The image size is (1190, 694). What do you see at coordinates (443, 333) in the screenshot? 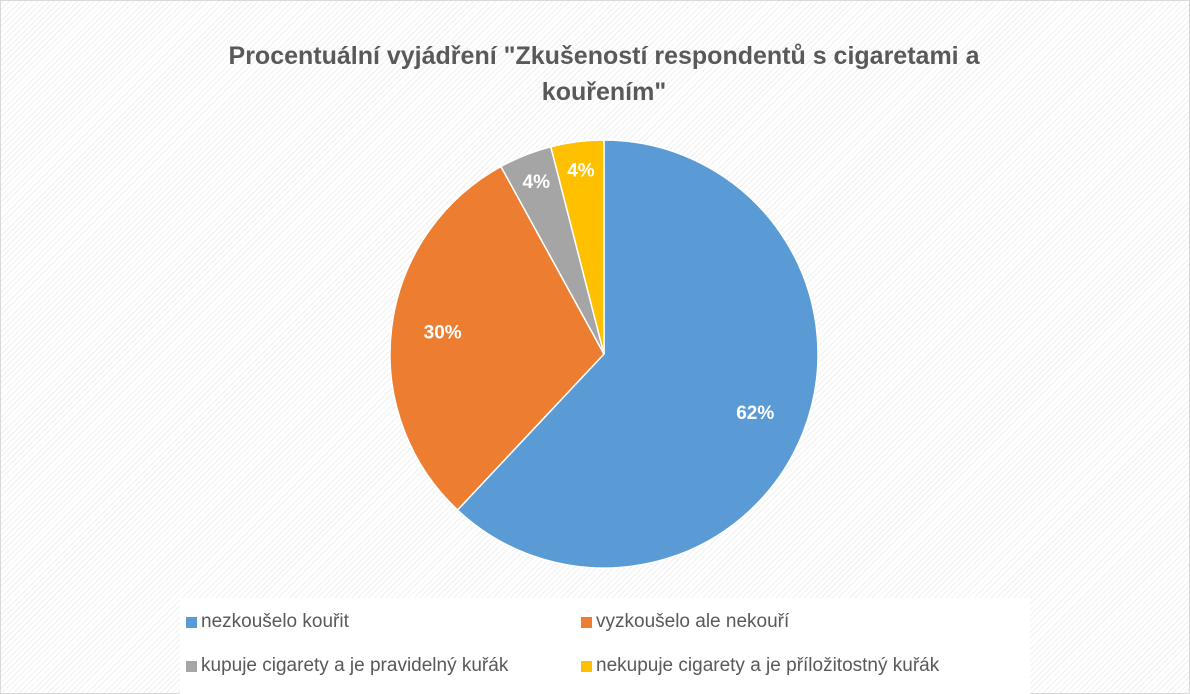
I see `data-label: 30%` at bounding box center [443, 333].